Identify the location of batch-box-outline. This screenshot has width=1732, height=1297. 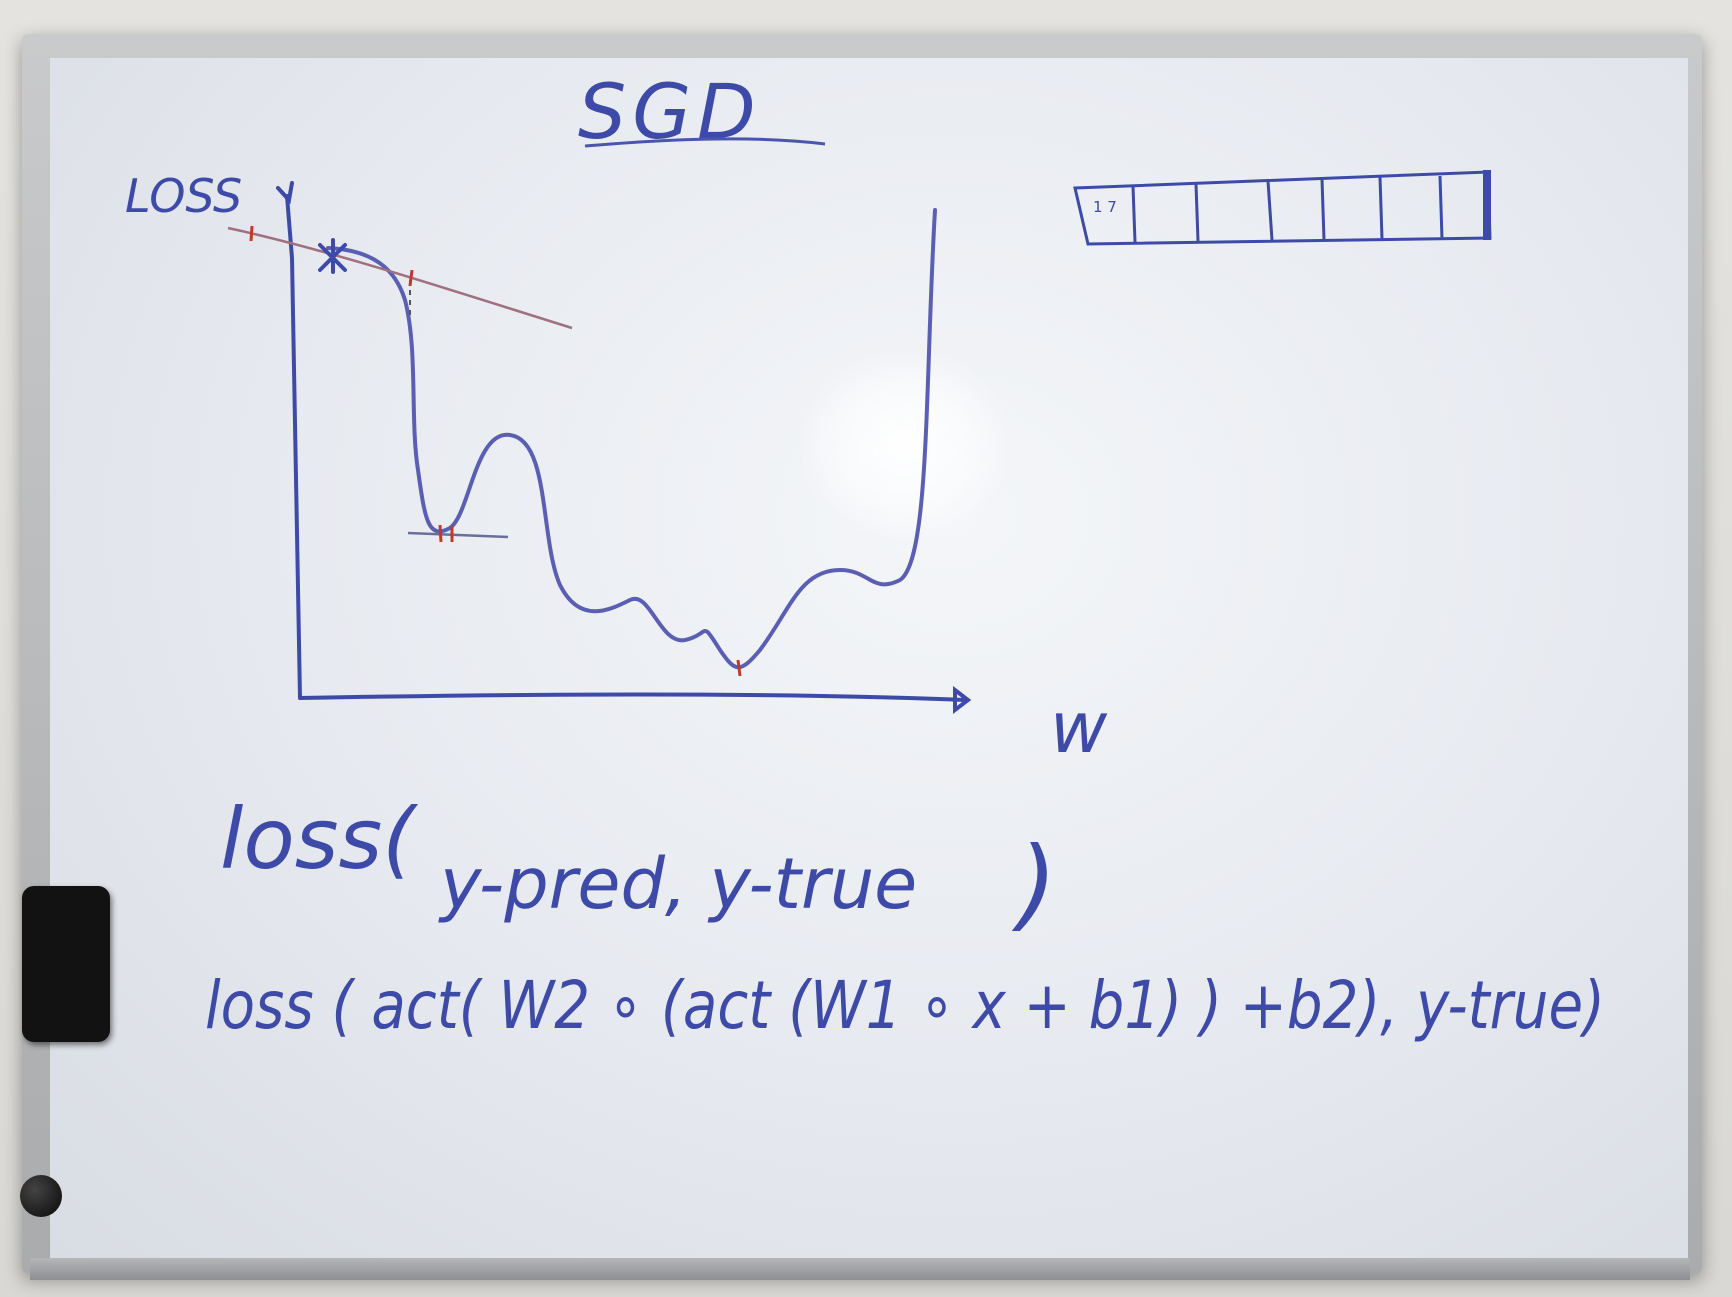
(1282, 208).